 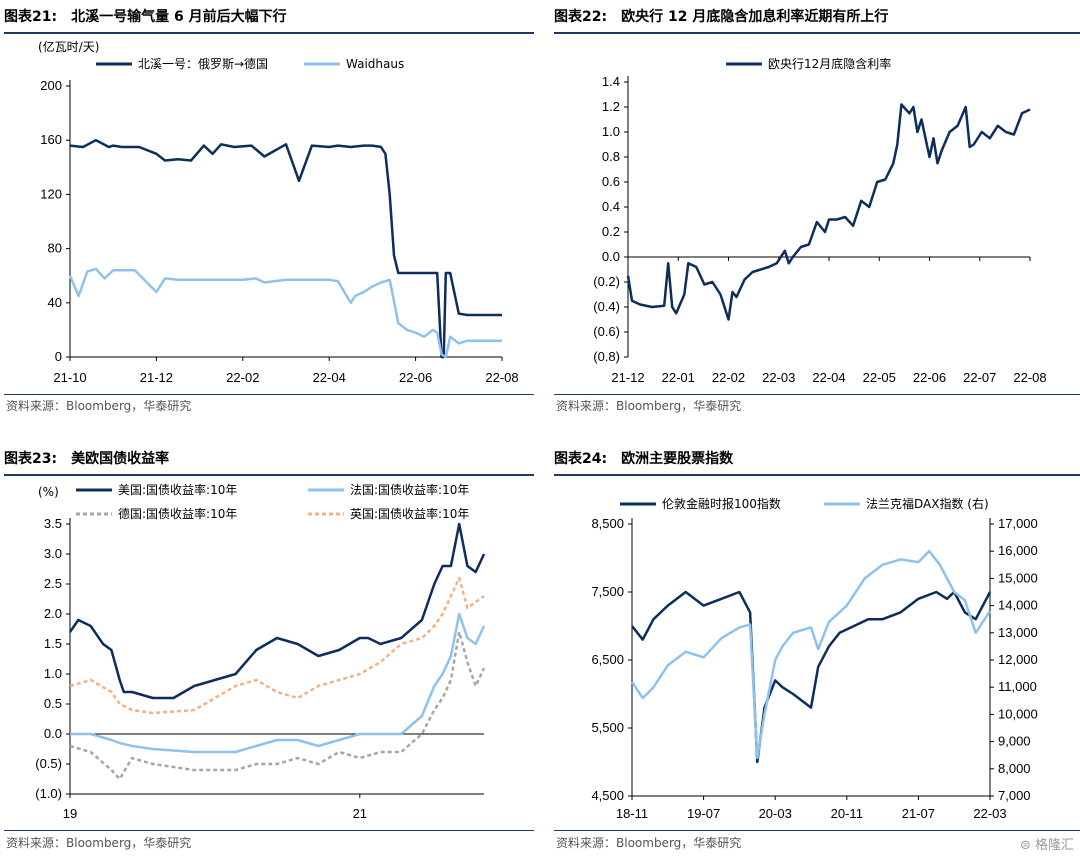 I want to click on y-tick-label: (0.2), so click(x=606, y=281).